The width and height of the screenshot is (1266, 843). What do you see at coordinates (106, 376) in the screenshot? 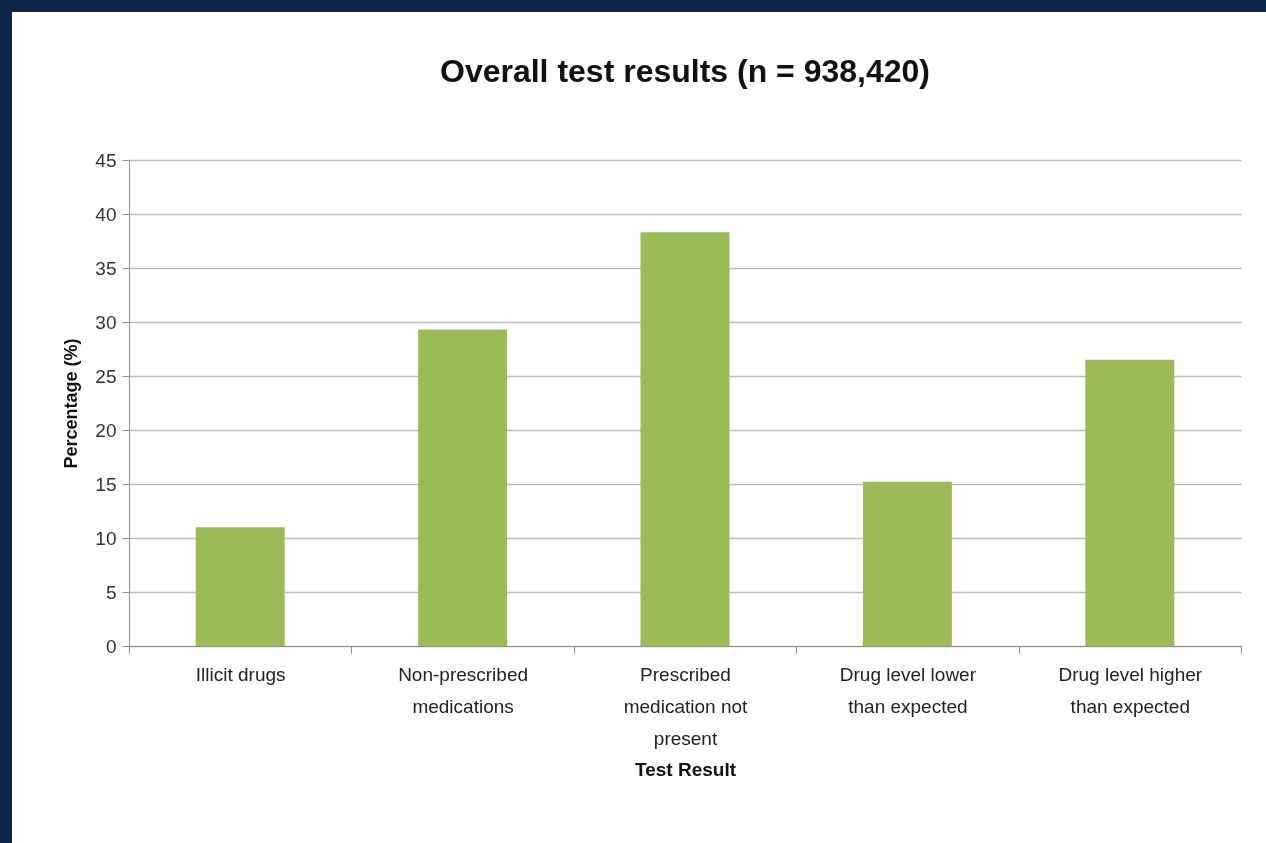
I see `y-tick-label: 25` at bounding box center [106, 376].